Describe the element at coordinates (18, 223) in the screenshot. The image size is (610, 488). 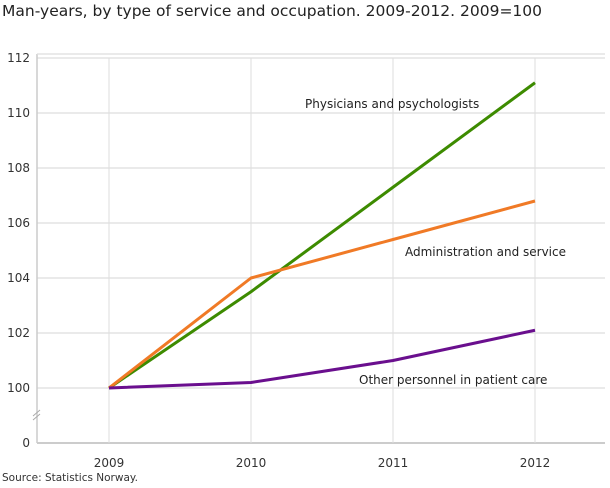
I see `y-tick-label: 106` at that location.